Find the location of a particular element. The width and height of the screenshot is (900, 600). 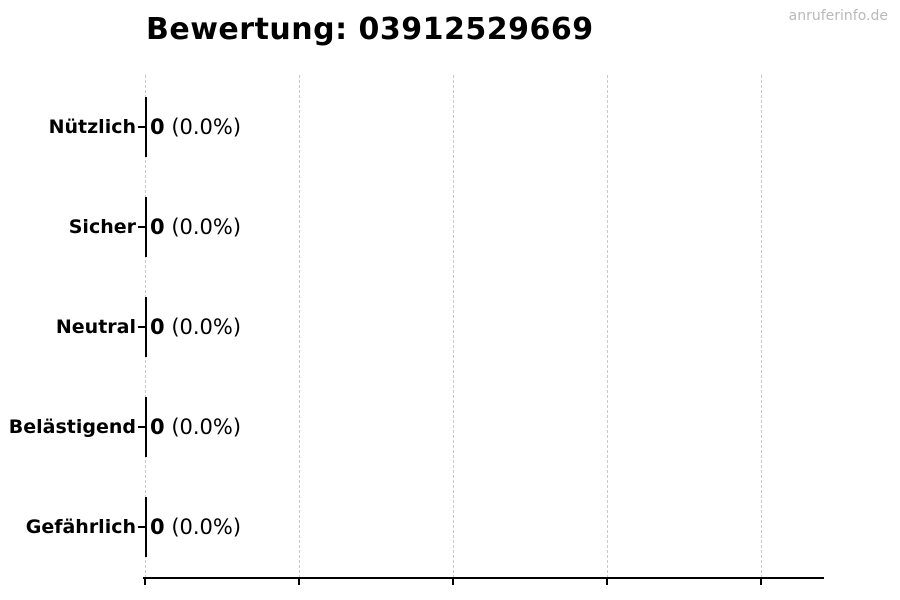

category-label: Sicher is located at coordinates (102, 227).